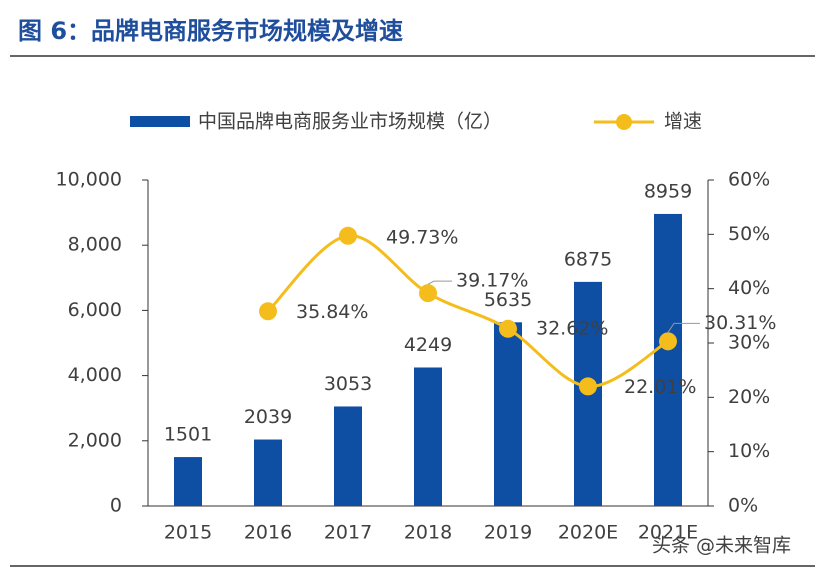  Describe the element at coordinates (422, 237) in the screenshot. I see `growth-value-label: 49.73%` at that location.